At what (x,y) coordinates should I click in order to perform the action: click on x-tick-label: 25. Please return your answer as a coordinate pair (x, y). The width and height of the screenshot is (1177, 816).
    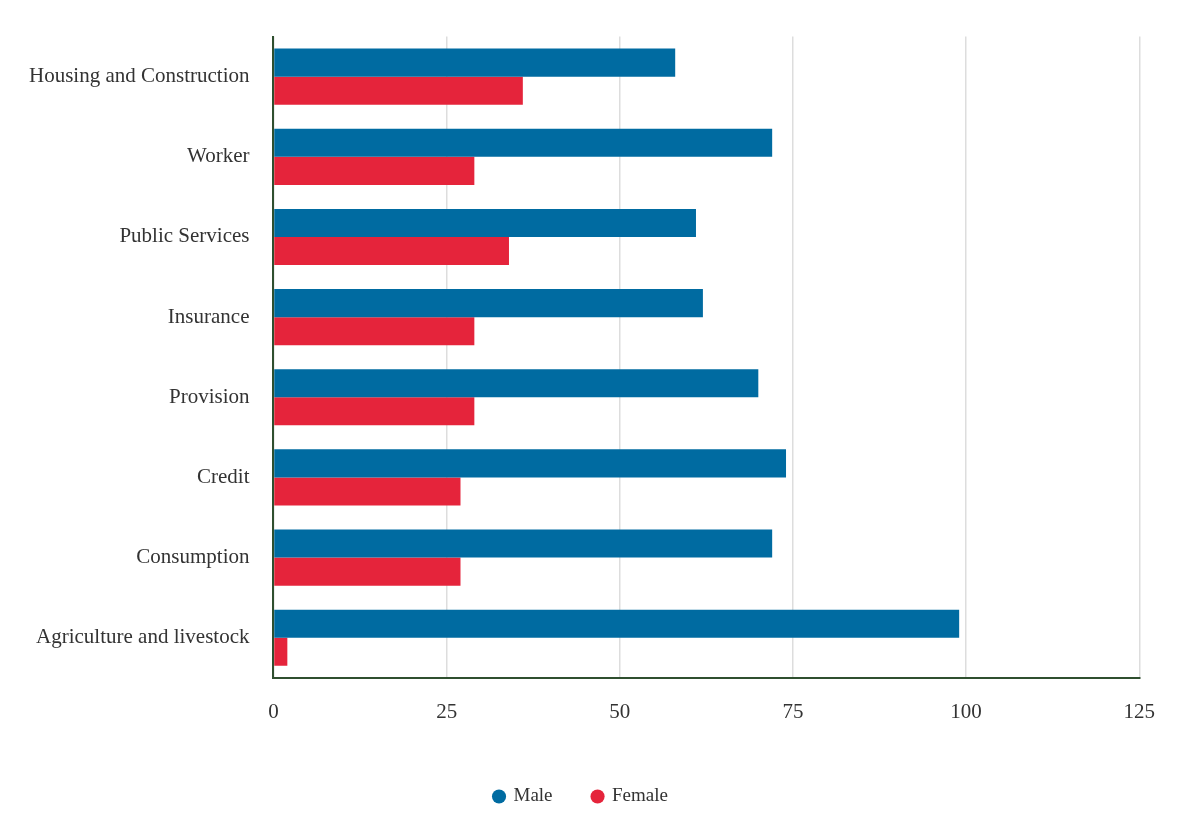
    Looking at the image, I should click on (447, 710).